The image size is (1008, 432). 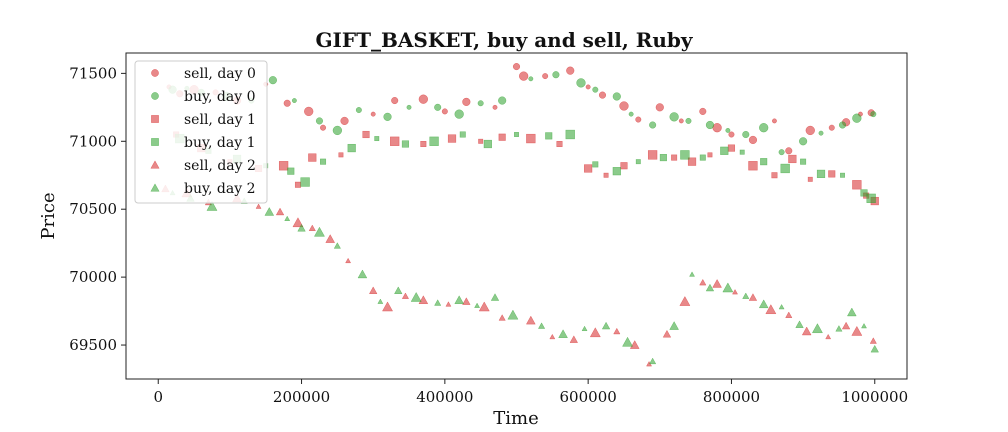 I want to click on y-tick-label: 70000, so click(x=93, y=277).